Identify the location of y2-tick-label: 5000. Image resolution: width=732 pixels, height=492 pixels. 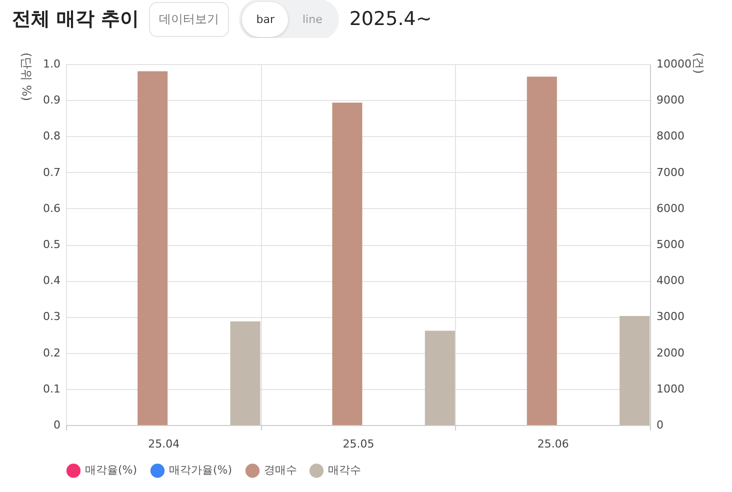
(670, 244).